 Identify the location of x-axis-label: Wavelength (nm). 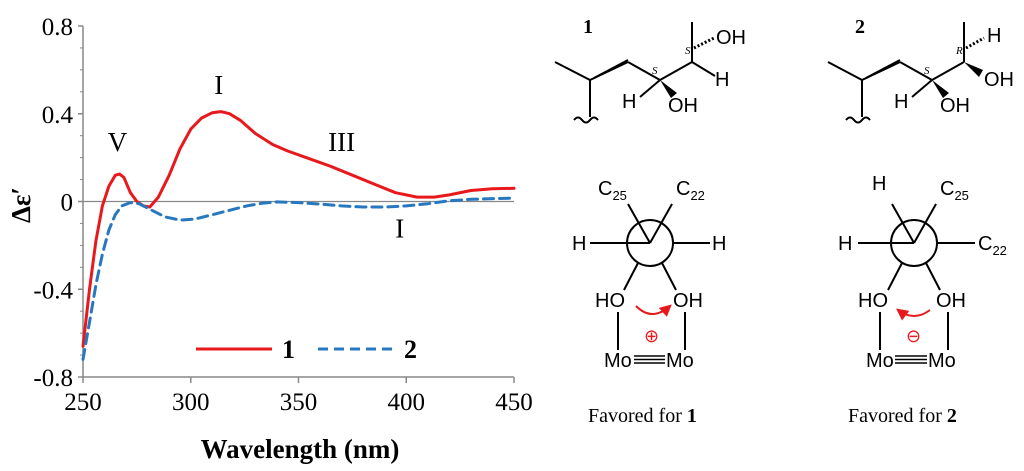
(300, 449).